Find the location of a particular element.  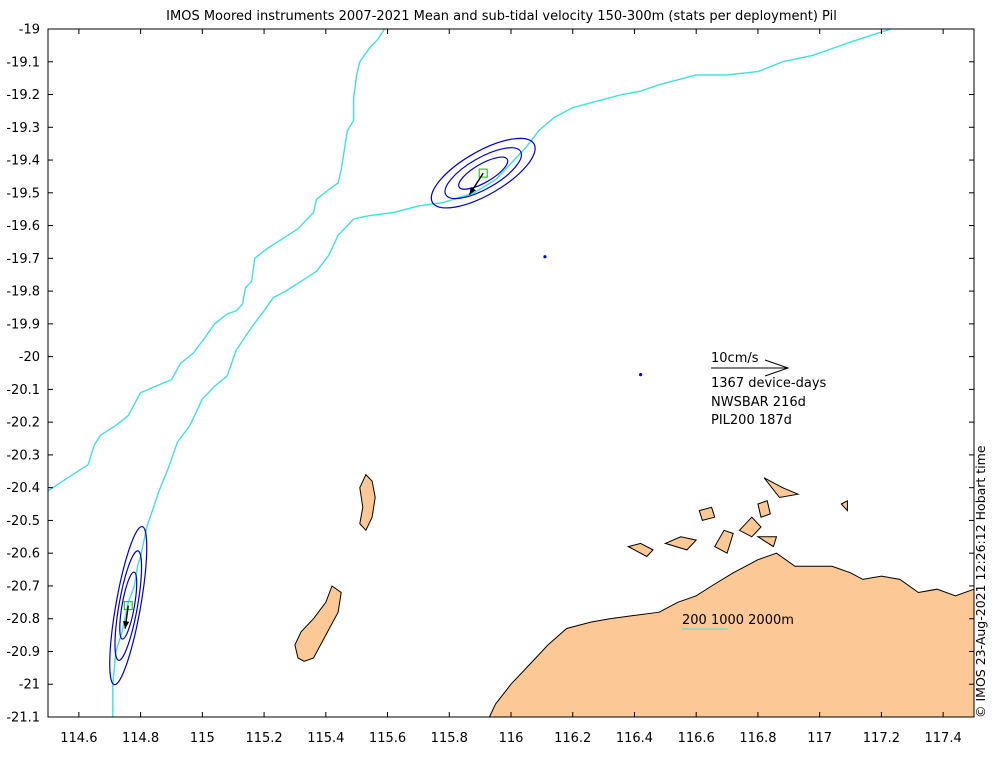

y-tick-label-1: -19.1 is located at coordinates (23, 62).